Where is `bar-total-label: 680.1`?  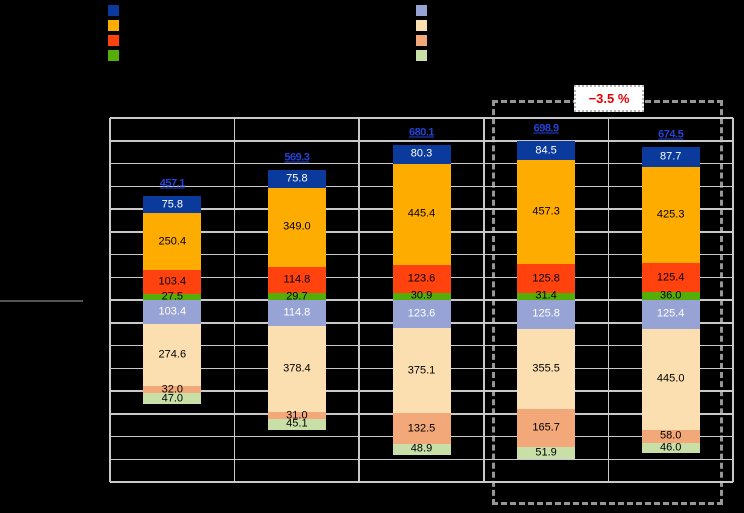
bar-total-label: 680.1 is located at coordinates (421, 132).